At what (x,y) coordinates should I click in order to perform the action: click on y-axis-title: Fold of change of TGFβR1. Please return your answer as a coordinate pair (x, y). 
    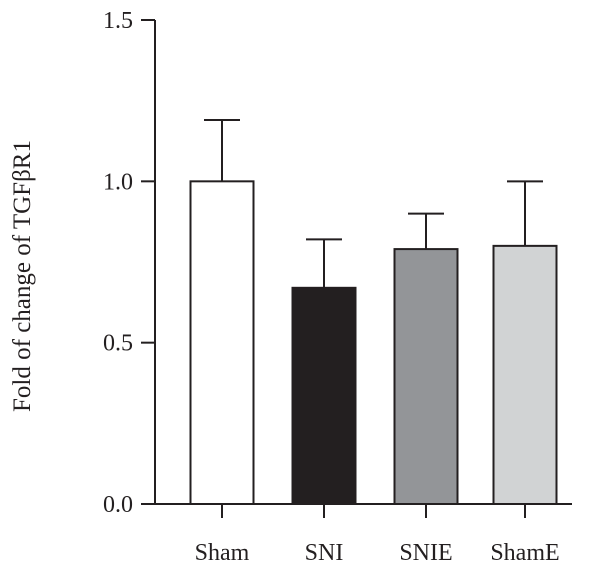
    Looking at the image, I should click on (22, 276).